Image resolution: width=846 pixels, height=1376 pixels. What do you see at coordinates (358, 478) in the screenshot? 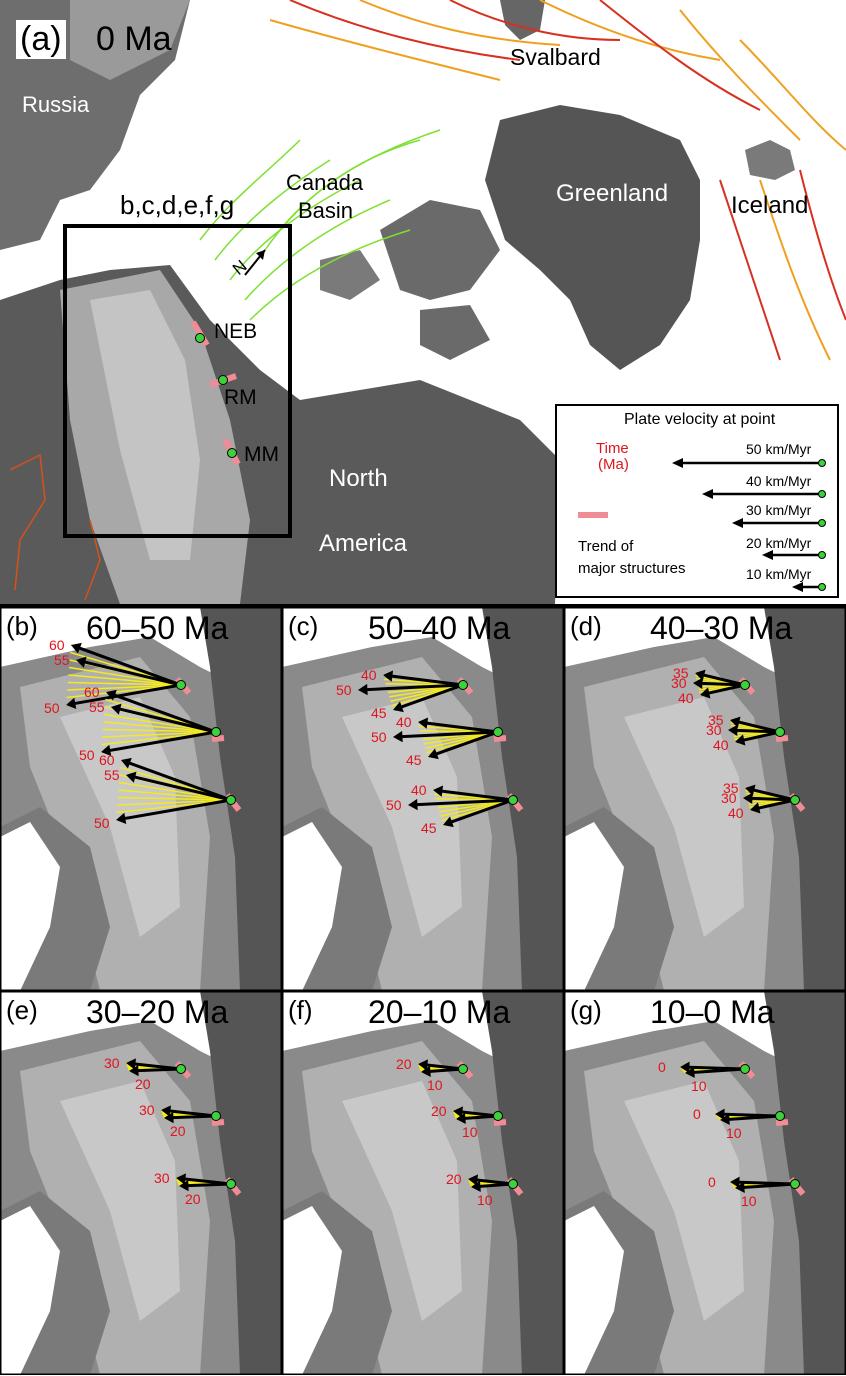
I see `label-north: North` at bounding box center [358, 478].